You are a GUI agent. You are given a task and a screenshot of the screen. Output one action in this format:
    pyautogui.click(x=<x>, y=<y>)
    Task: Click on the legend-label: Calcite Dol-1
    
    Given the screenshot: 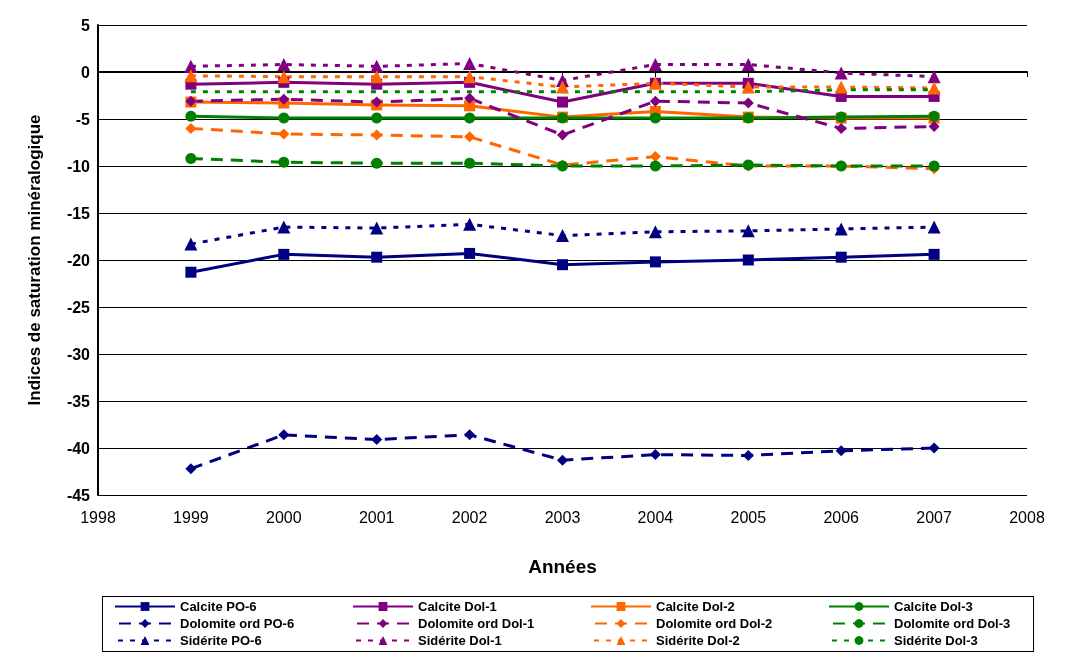 What is the action you would take?
    pyautogui.click(x=457, y=606)
    